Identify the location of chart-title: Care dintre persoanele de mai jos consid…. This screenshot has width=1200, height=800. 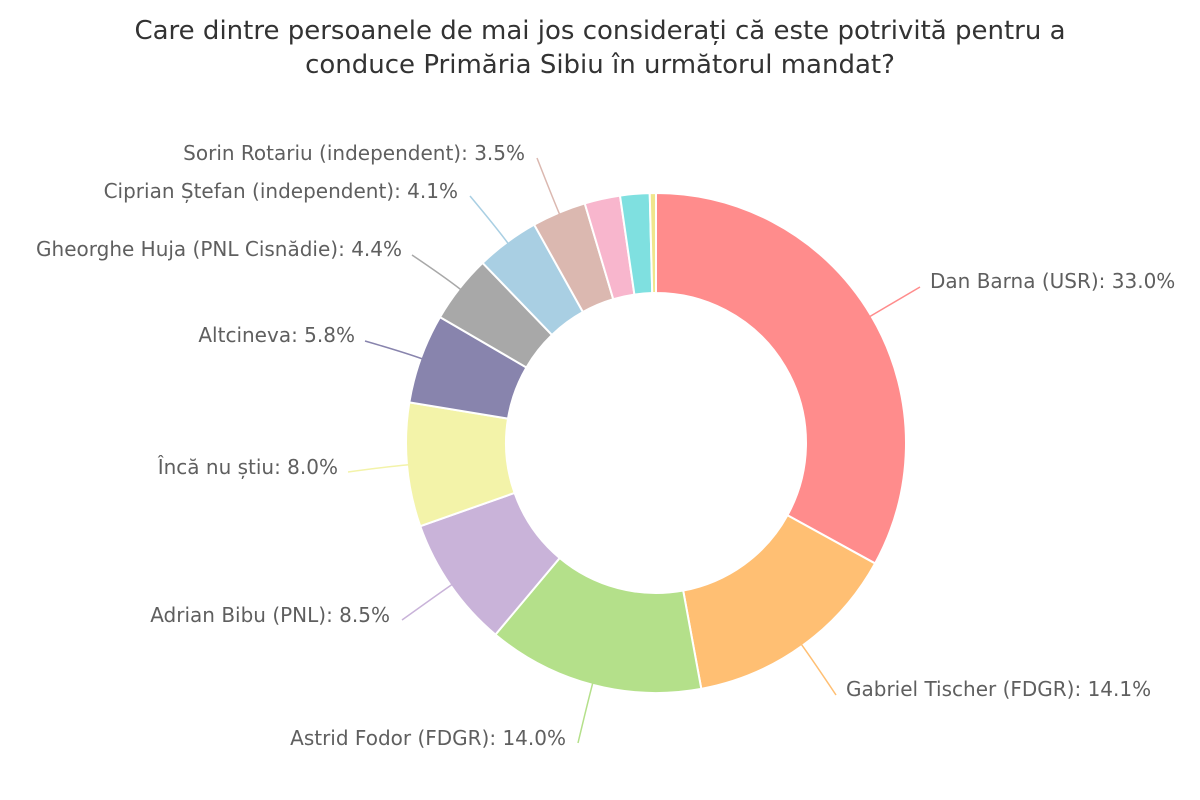
(600, 48).